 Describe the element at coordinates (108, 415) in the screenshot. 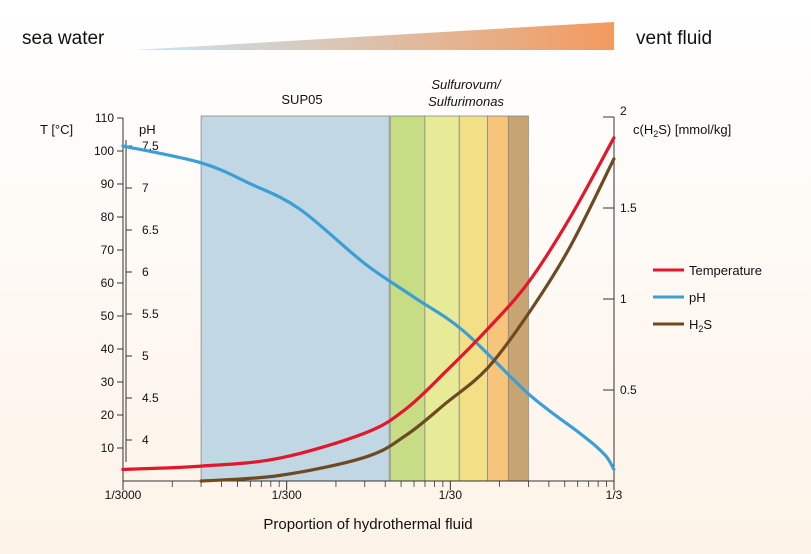

I see `temperature-tick-label: 20` at that location.